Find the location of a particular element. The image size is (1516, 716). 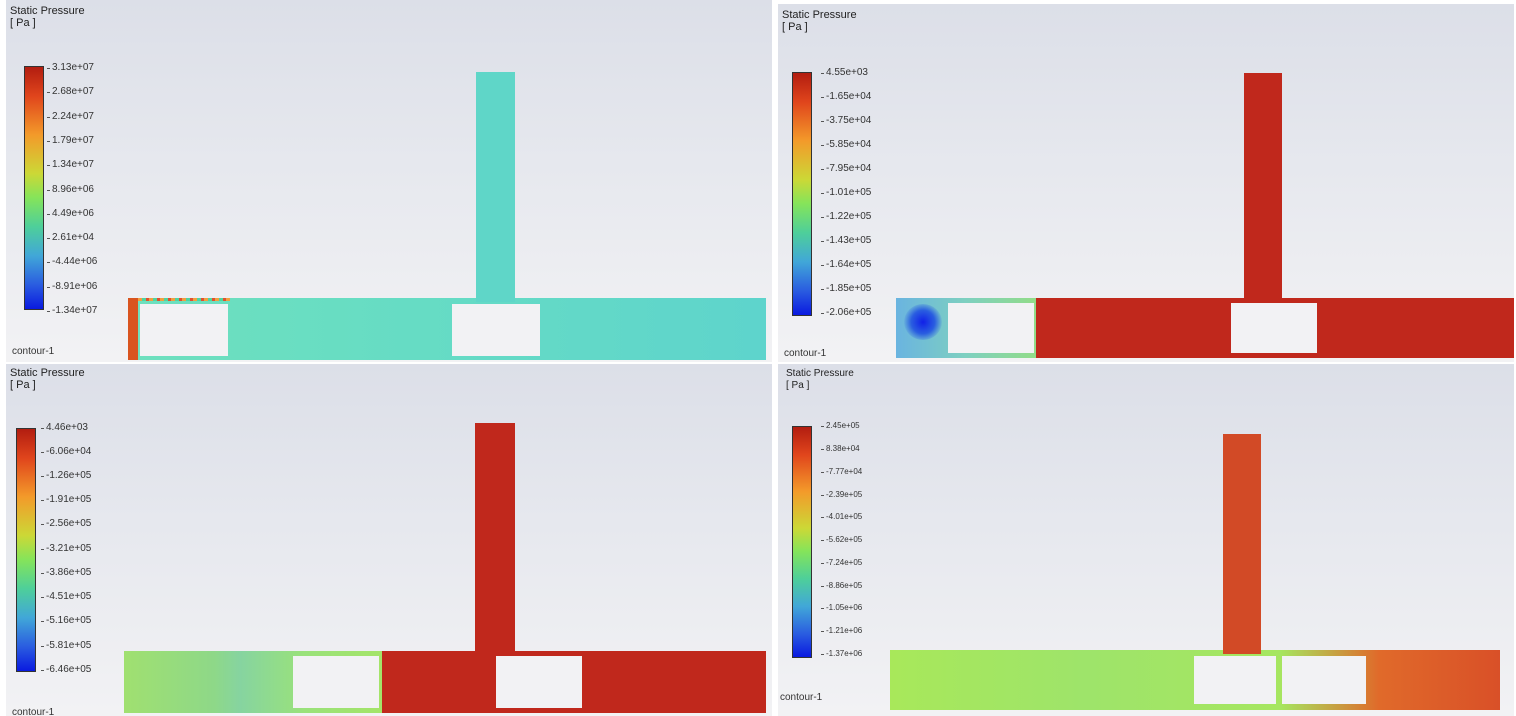

scale-tick-label: -3.21e+05 is located at coordinates (66, 548).